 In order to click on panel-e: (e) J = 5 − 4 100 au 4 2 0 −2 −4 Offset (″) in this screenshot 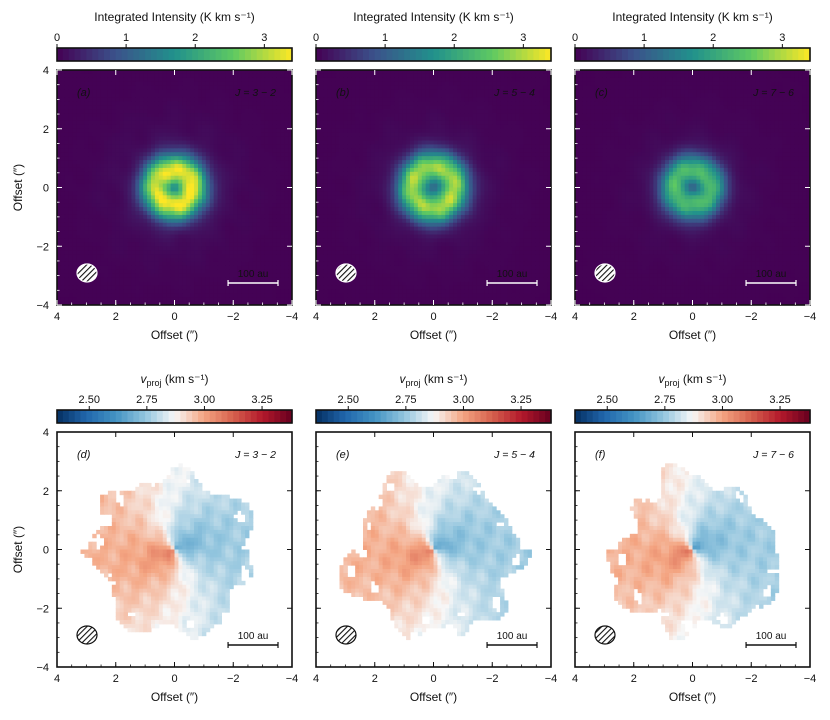, I will do `click(435, 567)`.